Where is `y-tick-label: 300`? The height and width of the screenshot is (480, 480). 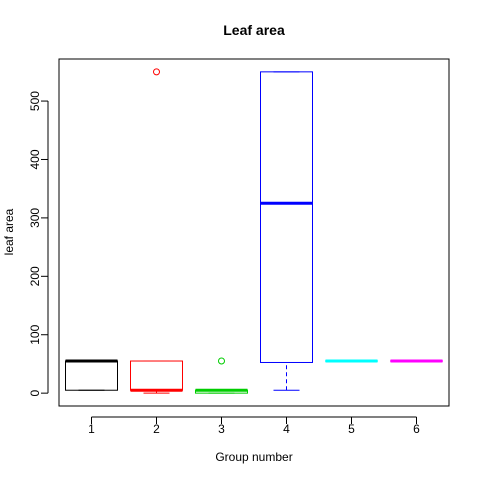 y-tick-label: 300 is located at coordinates (35, 218).